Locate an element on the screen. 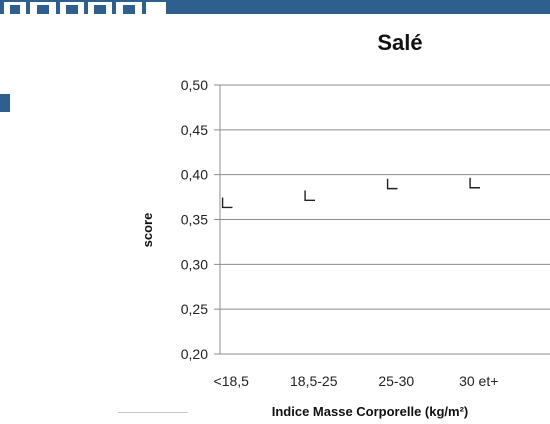  logo-fragment-icon is located at coordinates (85, 7).